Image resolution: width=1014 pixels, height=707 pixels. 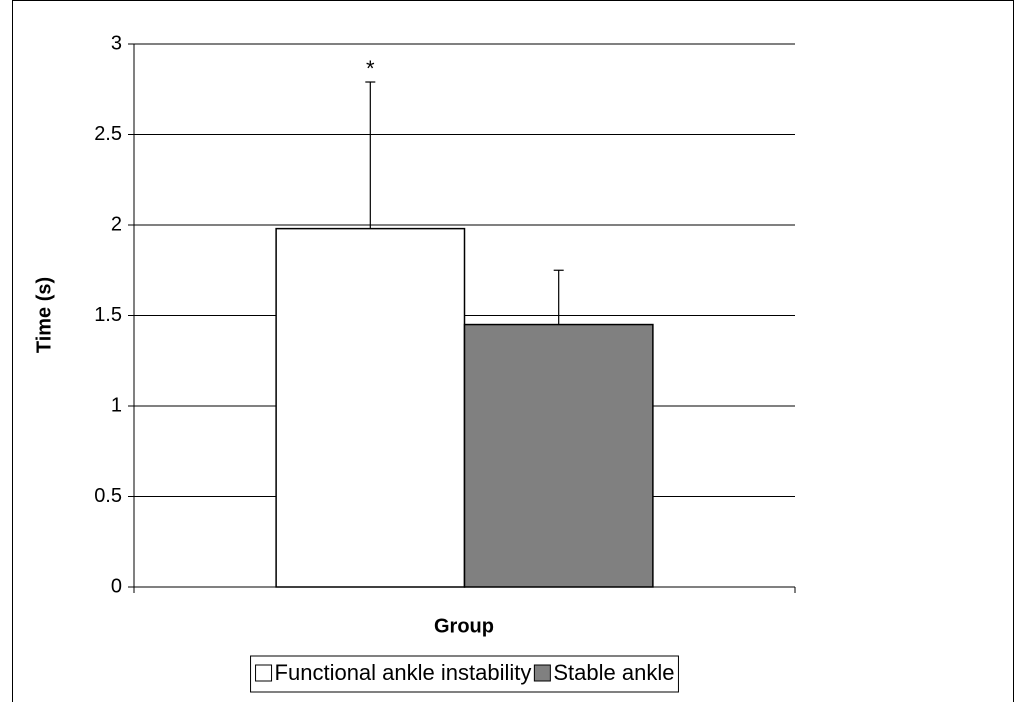 What do you see at coordinates (116, 586) in the screenshot?
I see `y-tick-label: 0` at bounding box center [116, 586].